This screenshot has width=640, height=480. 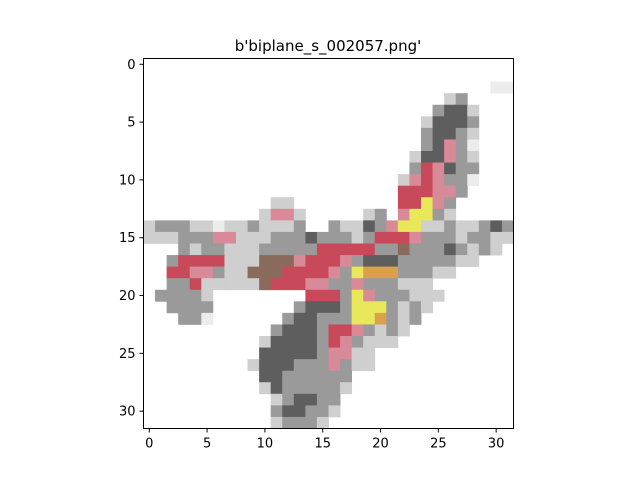 What do you see at coordinates (324, 440) in the screenshot?
I see `x-axis-ticks: 0 5 10 15 20 25 30` at bounding box center [324, 440].